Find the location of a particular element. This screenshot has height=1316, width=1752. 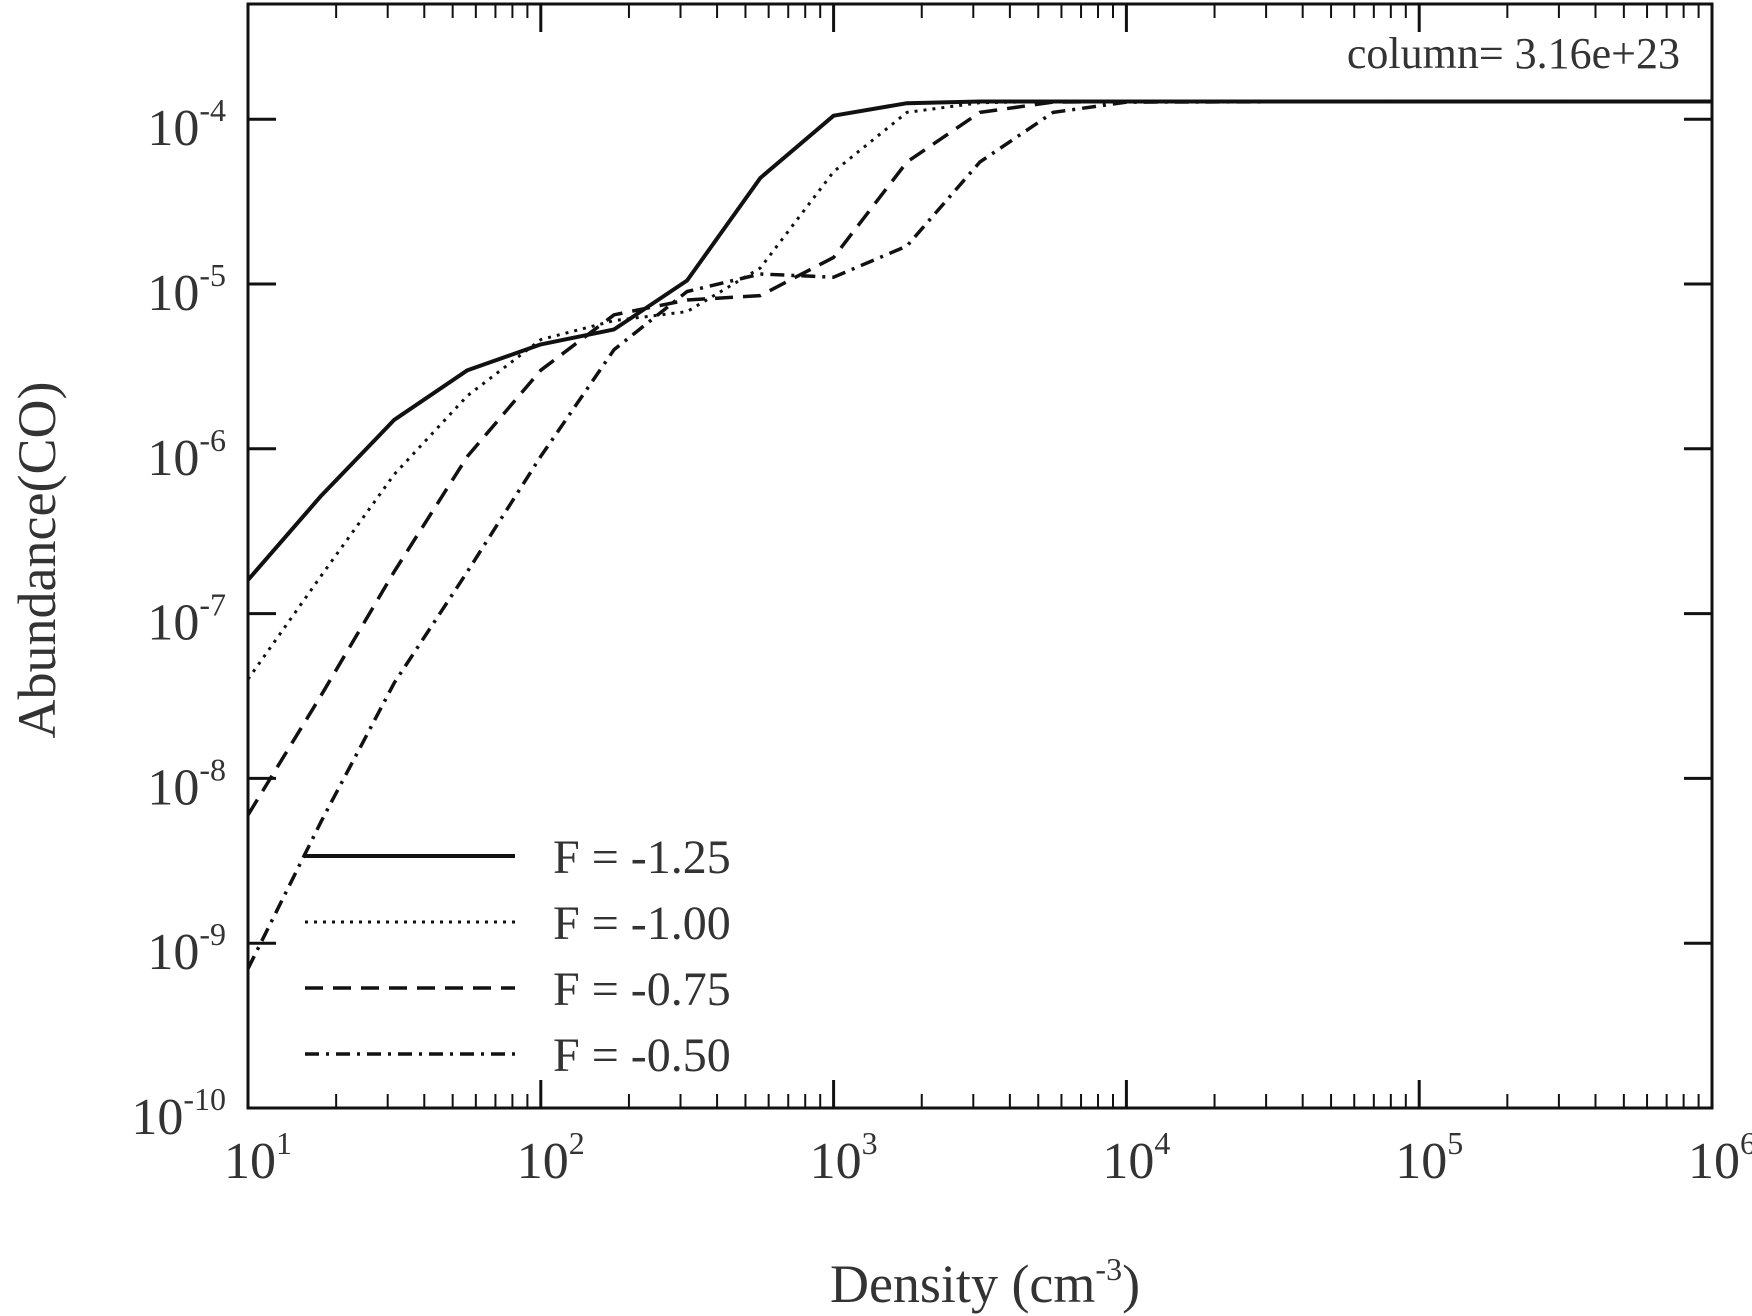

x-tick-label: 10³ is located at coordinates (844, 1157).